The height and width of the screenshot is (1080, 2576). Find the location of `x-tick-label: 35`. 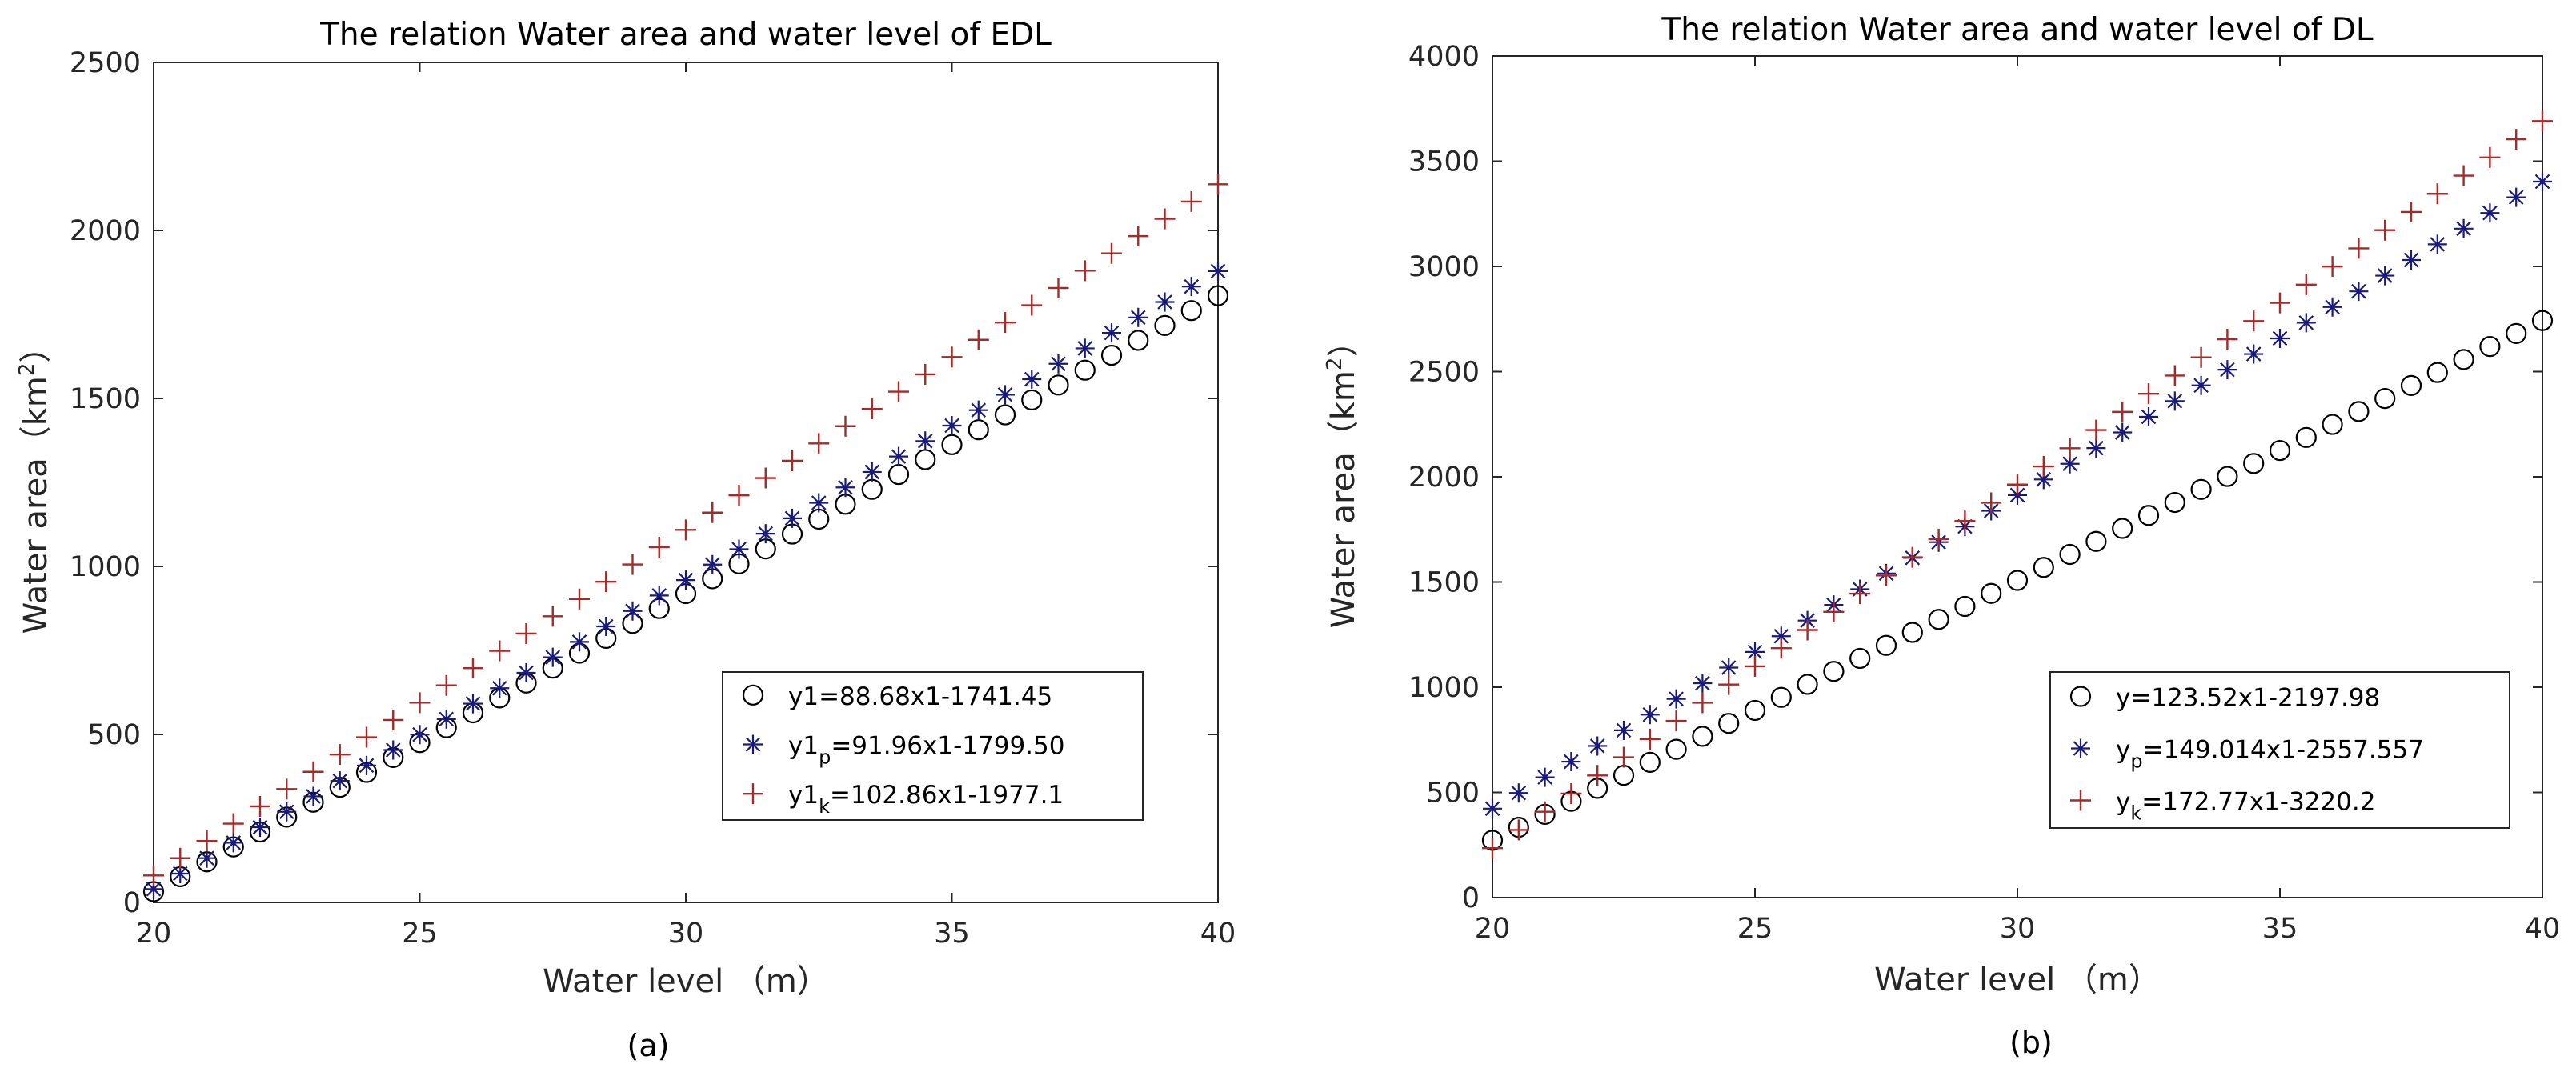

x-tick-label: 35 is located at coordinates (2280, 929).